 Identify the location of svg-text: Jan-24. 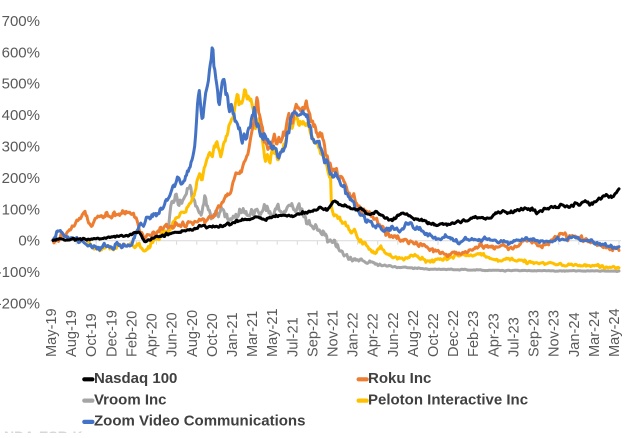
(575, 334).